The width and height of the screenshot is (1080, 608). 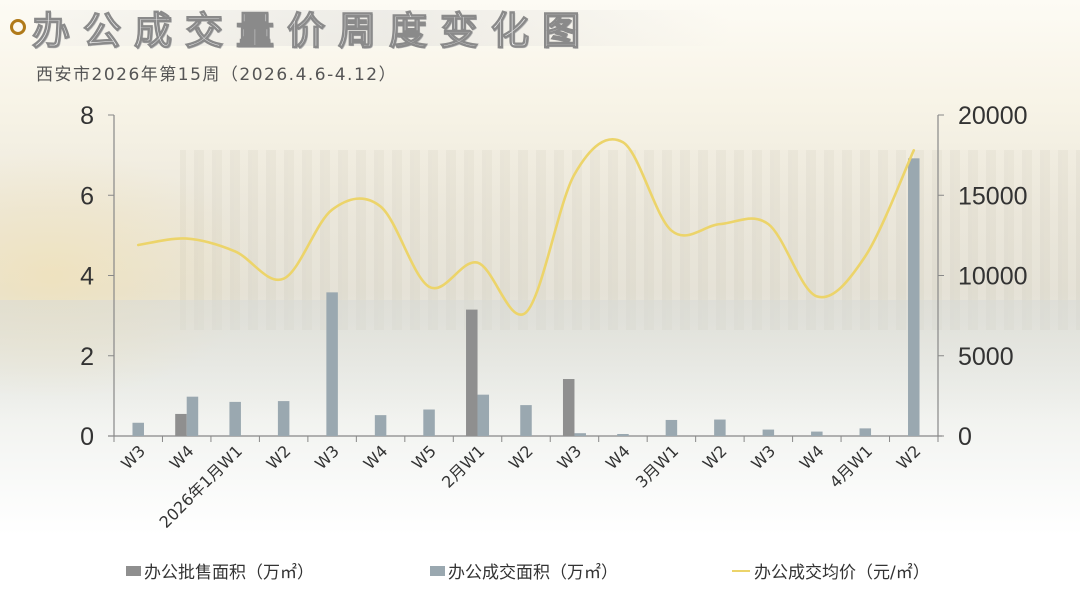 What do you see at coordinates (18, 27) in the screenshot?
I see `bullet-ring-icon` at bounding box center [18, 27].